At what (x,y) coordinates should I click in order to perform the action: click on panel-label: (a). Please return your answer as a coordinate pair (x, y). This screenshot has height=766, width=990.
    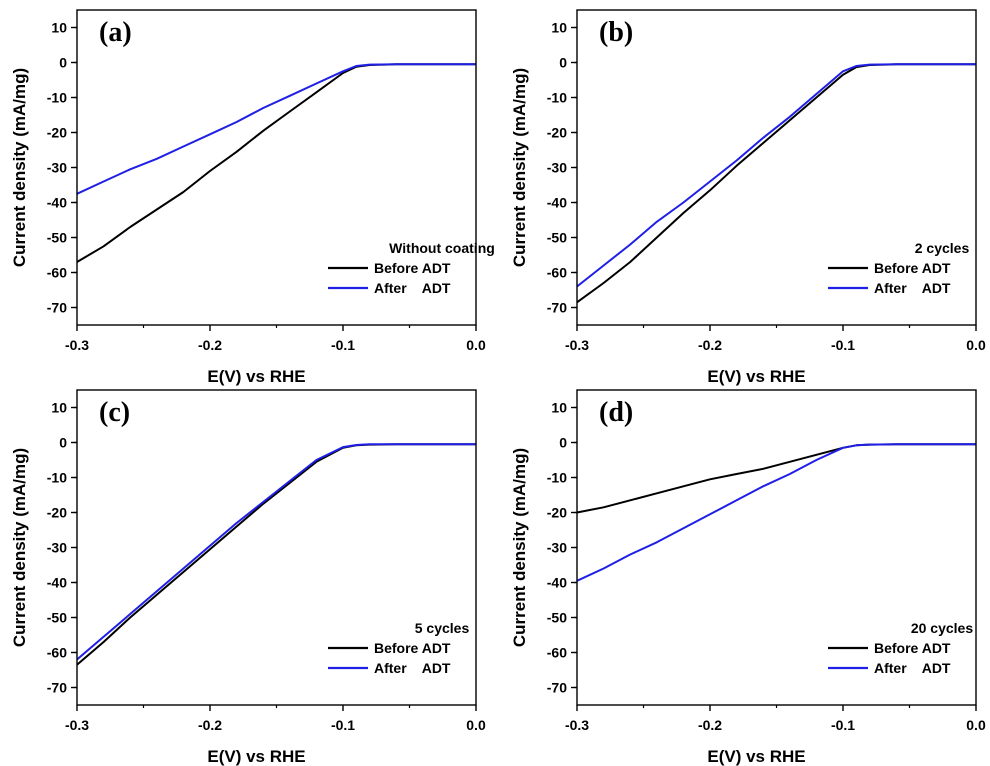
    Looking at the image, I should click on (115, 32).